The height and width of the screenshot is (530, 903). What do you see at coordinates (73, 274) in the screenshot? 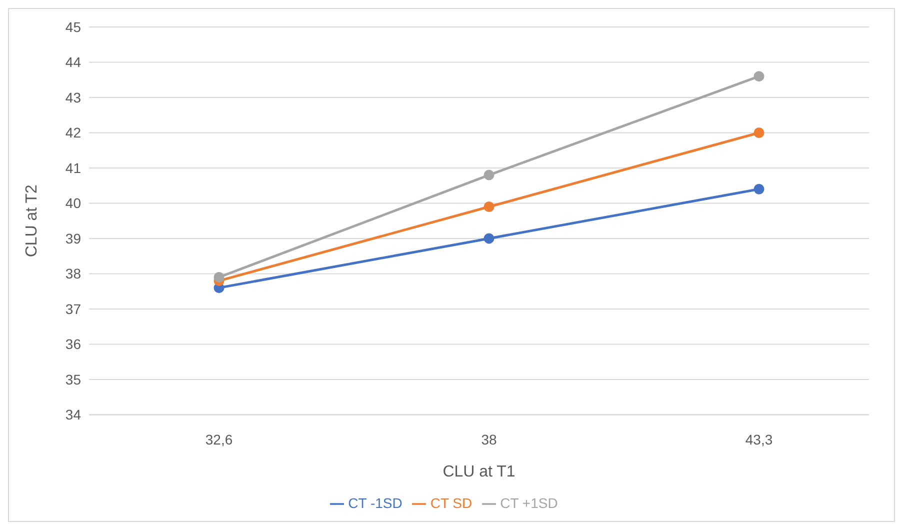
I see `y-tick-label: 38` at bounding box center [73, 274].